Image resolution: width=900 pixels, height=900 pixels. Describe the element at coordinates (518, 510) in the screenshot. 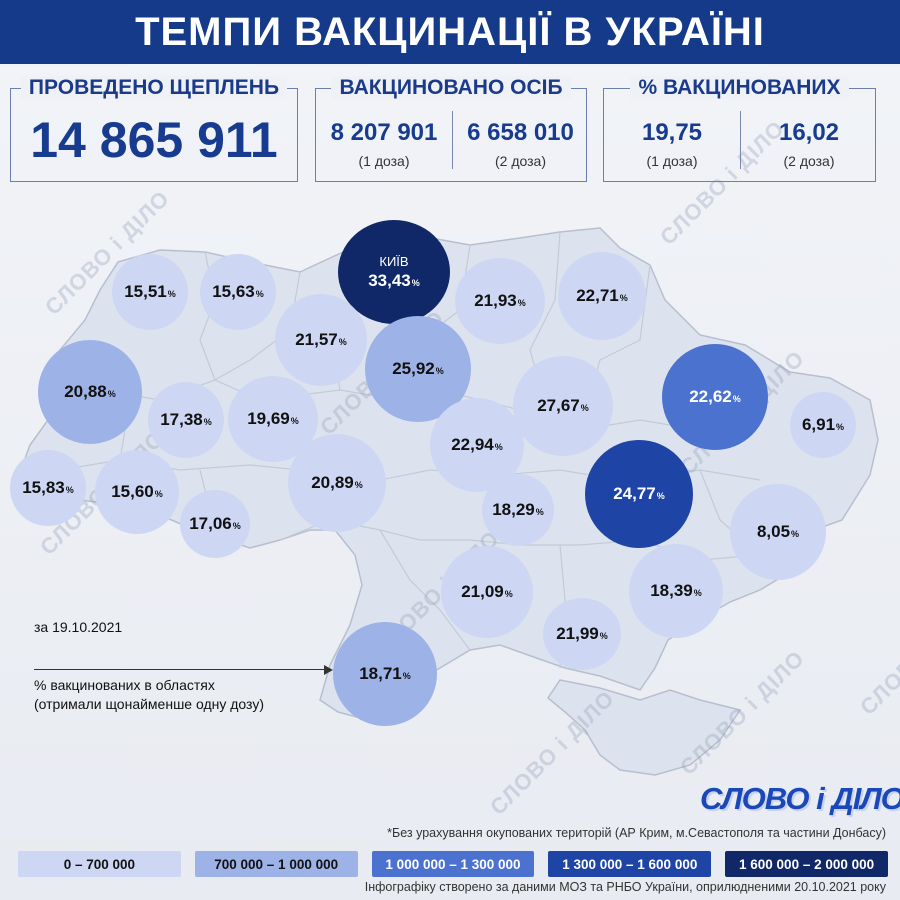

I see `region-bubble: 18,29%` at that location.